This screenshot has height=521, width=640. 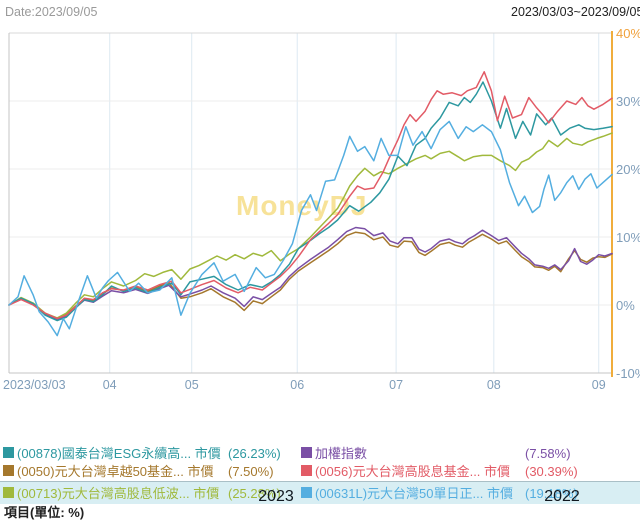 What do you see at coordinates (191, 385) in the screenshot?
I see `x-tick-label: 05` at bounding box center [191, 385].